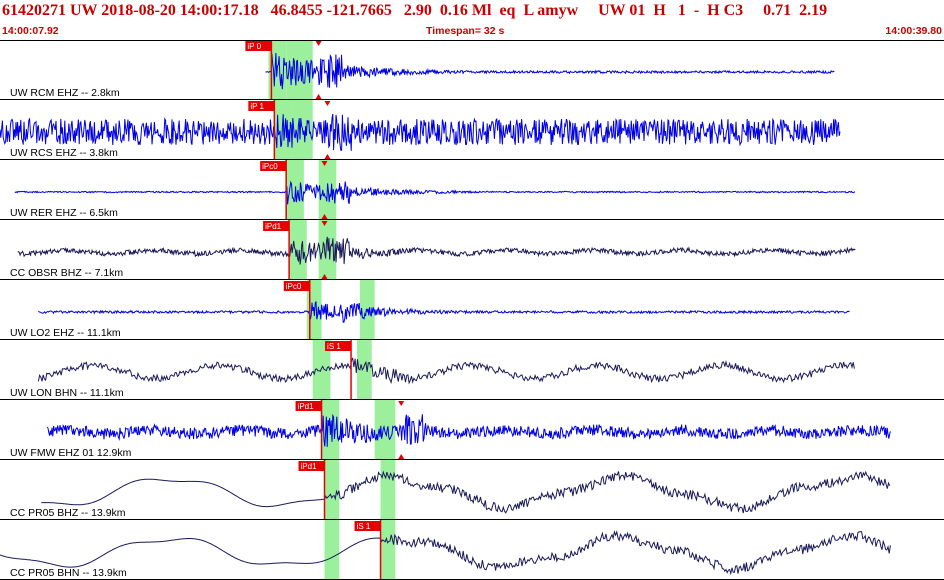 The image size is (944, 580). Describe the element at coordinates (30, 31) in the screenshot. I see `start-time-label: 14:00:07.92` at that location.